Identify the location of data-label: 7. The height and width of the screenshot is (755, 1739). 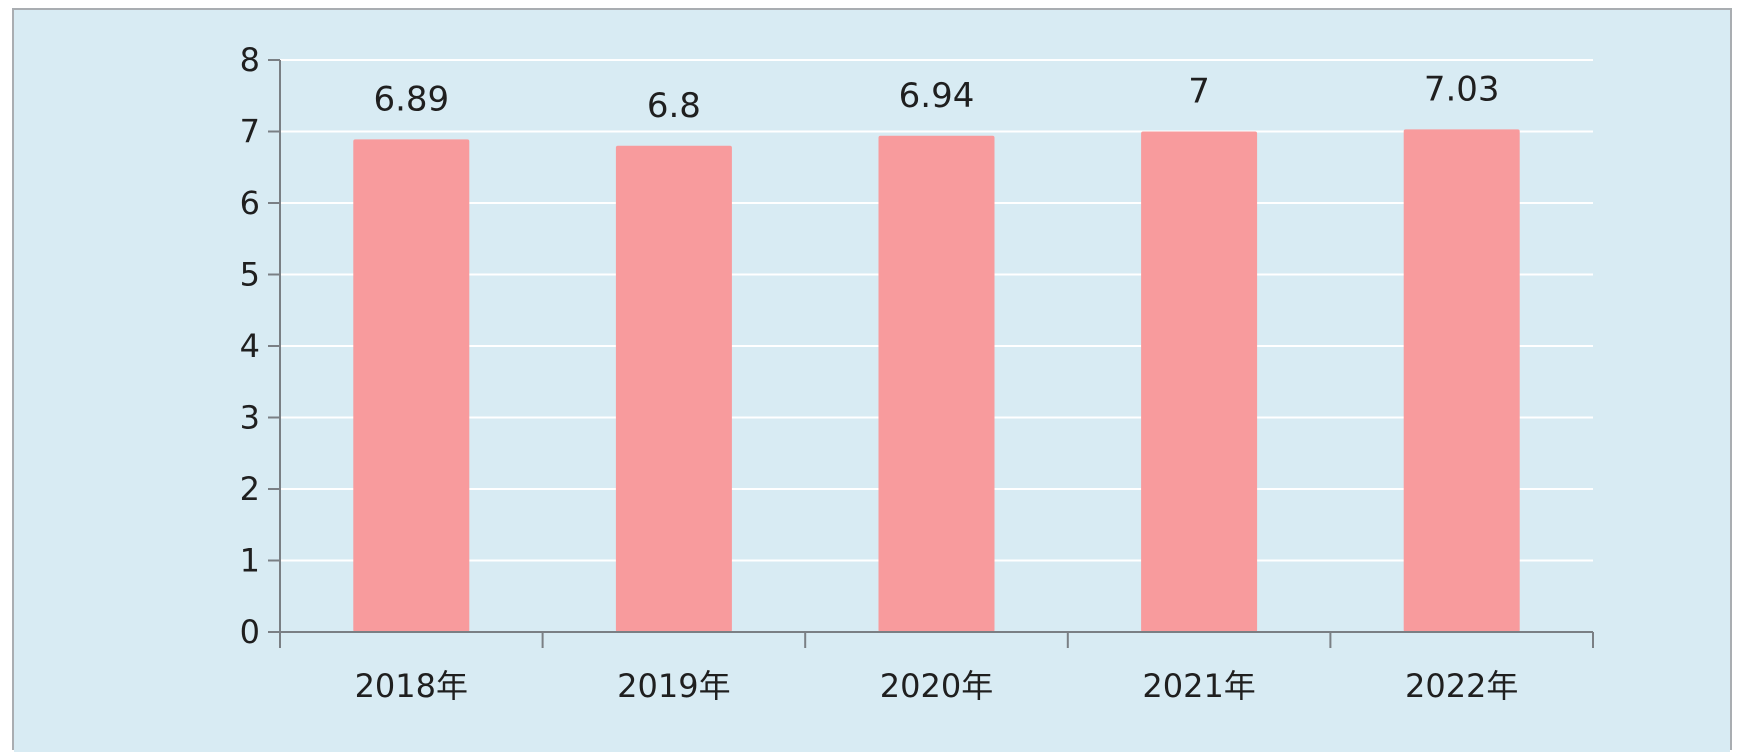
(1199, 92).